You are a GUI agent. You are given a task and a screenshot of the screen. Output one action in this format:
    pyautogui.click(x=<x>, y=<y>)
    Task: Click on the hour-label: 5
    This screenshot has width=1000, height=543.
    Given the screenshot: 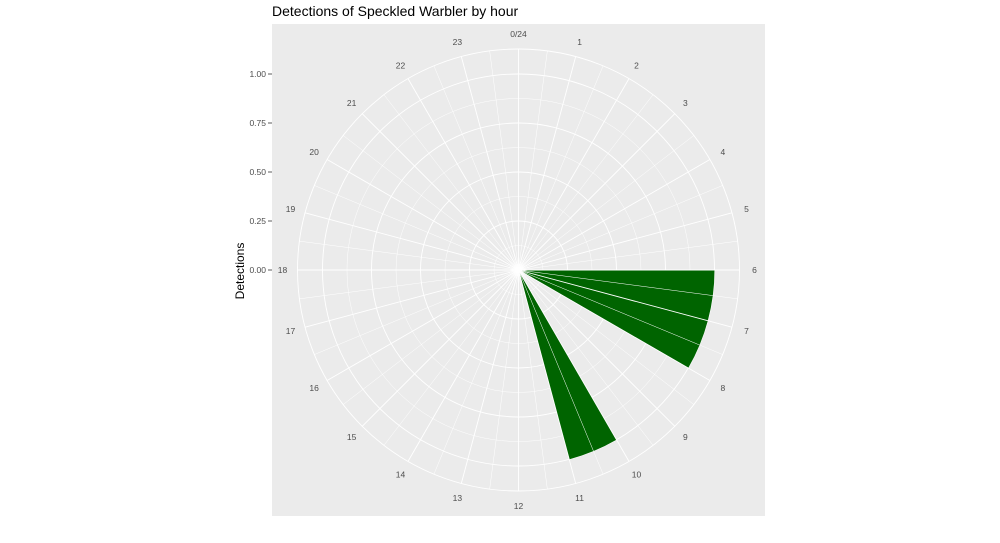 What is the action you would take?
    pyautogui.click(x=746, y=209)
    